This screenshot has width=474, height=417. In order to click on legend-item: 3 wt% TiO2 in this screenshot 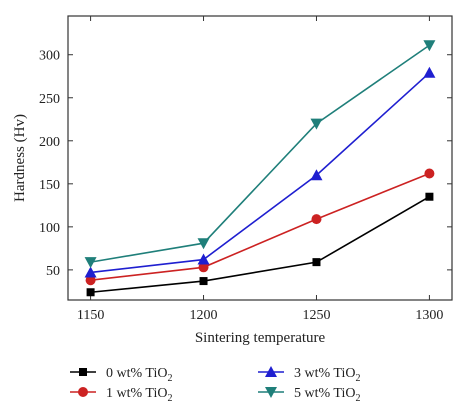, I will do `click(309, 375)`.